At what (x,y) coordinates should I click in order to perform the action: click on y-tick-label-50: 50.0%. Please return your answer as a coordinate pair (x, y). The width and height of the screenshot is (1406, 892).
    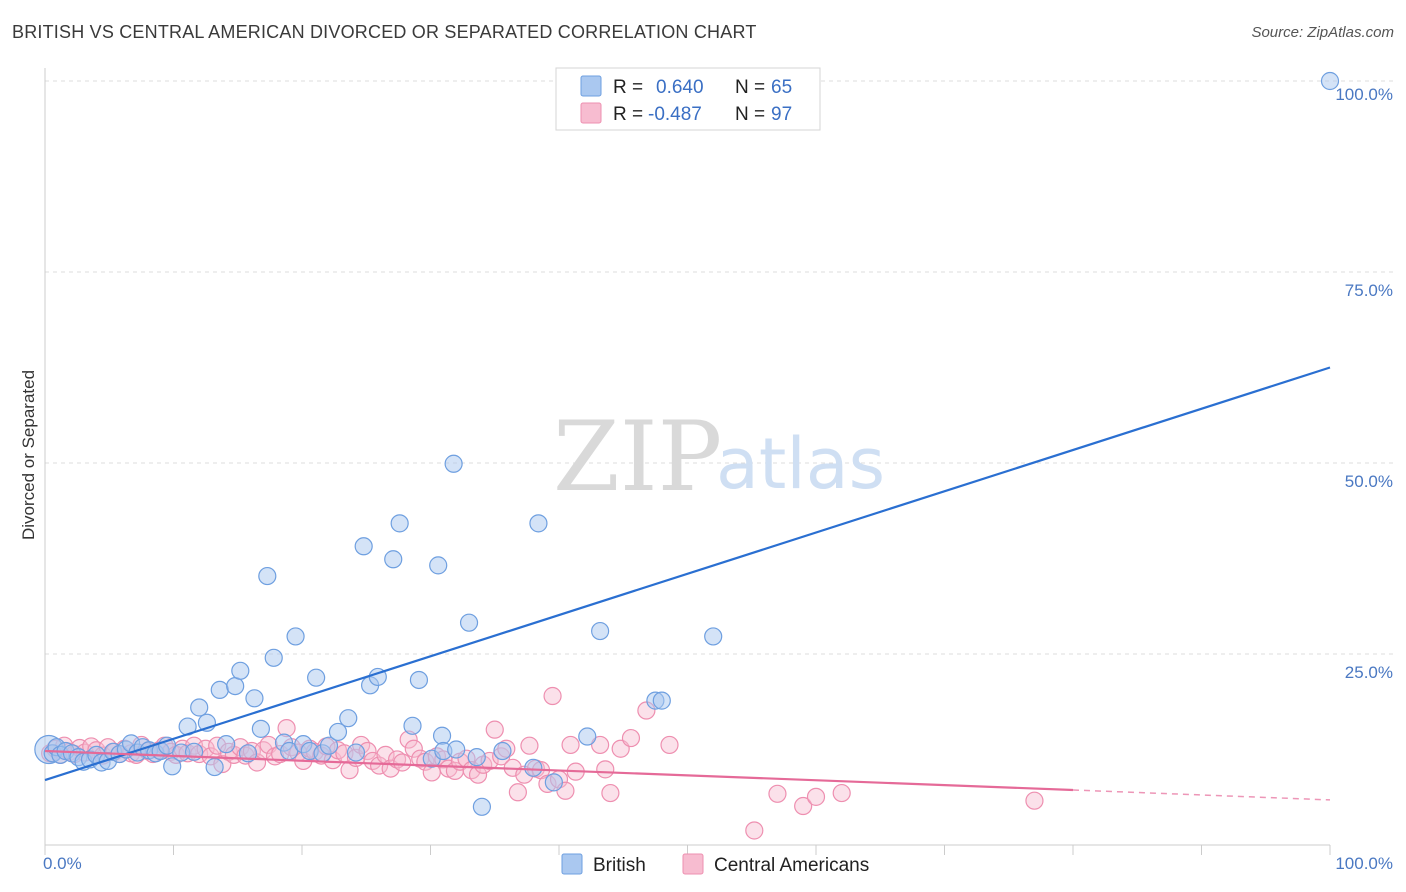
    Looking at the image, I should click on (1369, 481).